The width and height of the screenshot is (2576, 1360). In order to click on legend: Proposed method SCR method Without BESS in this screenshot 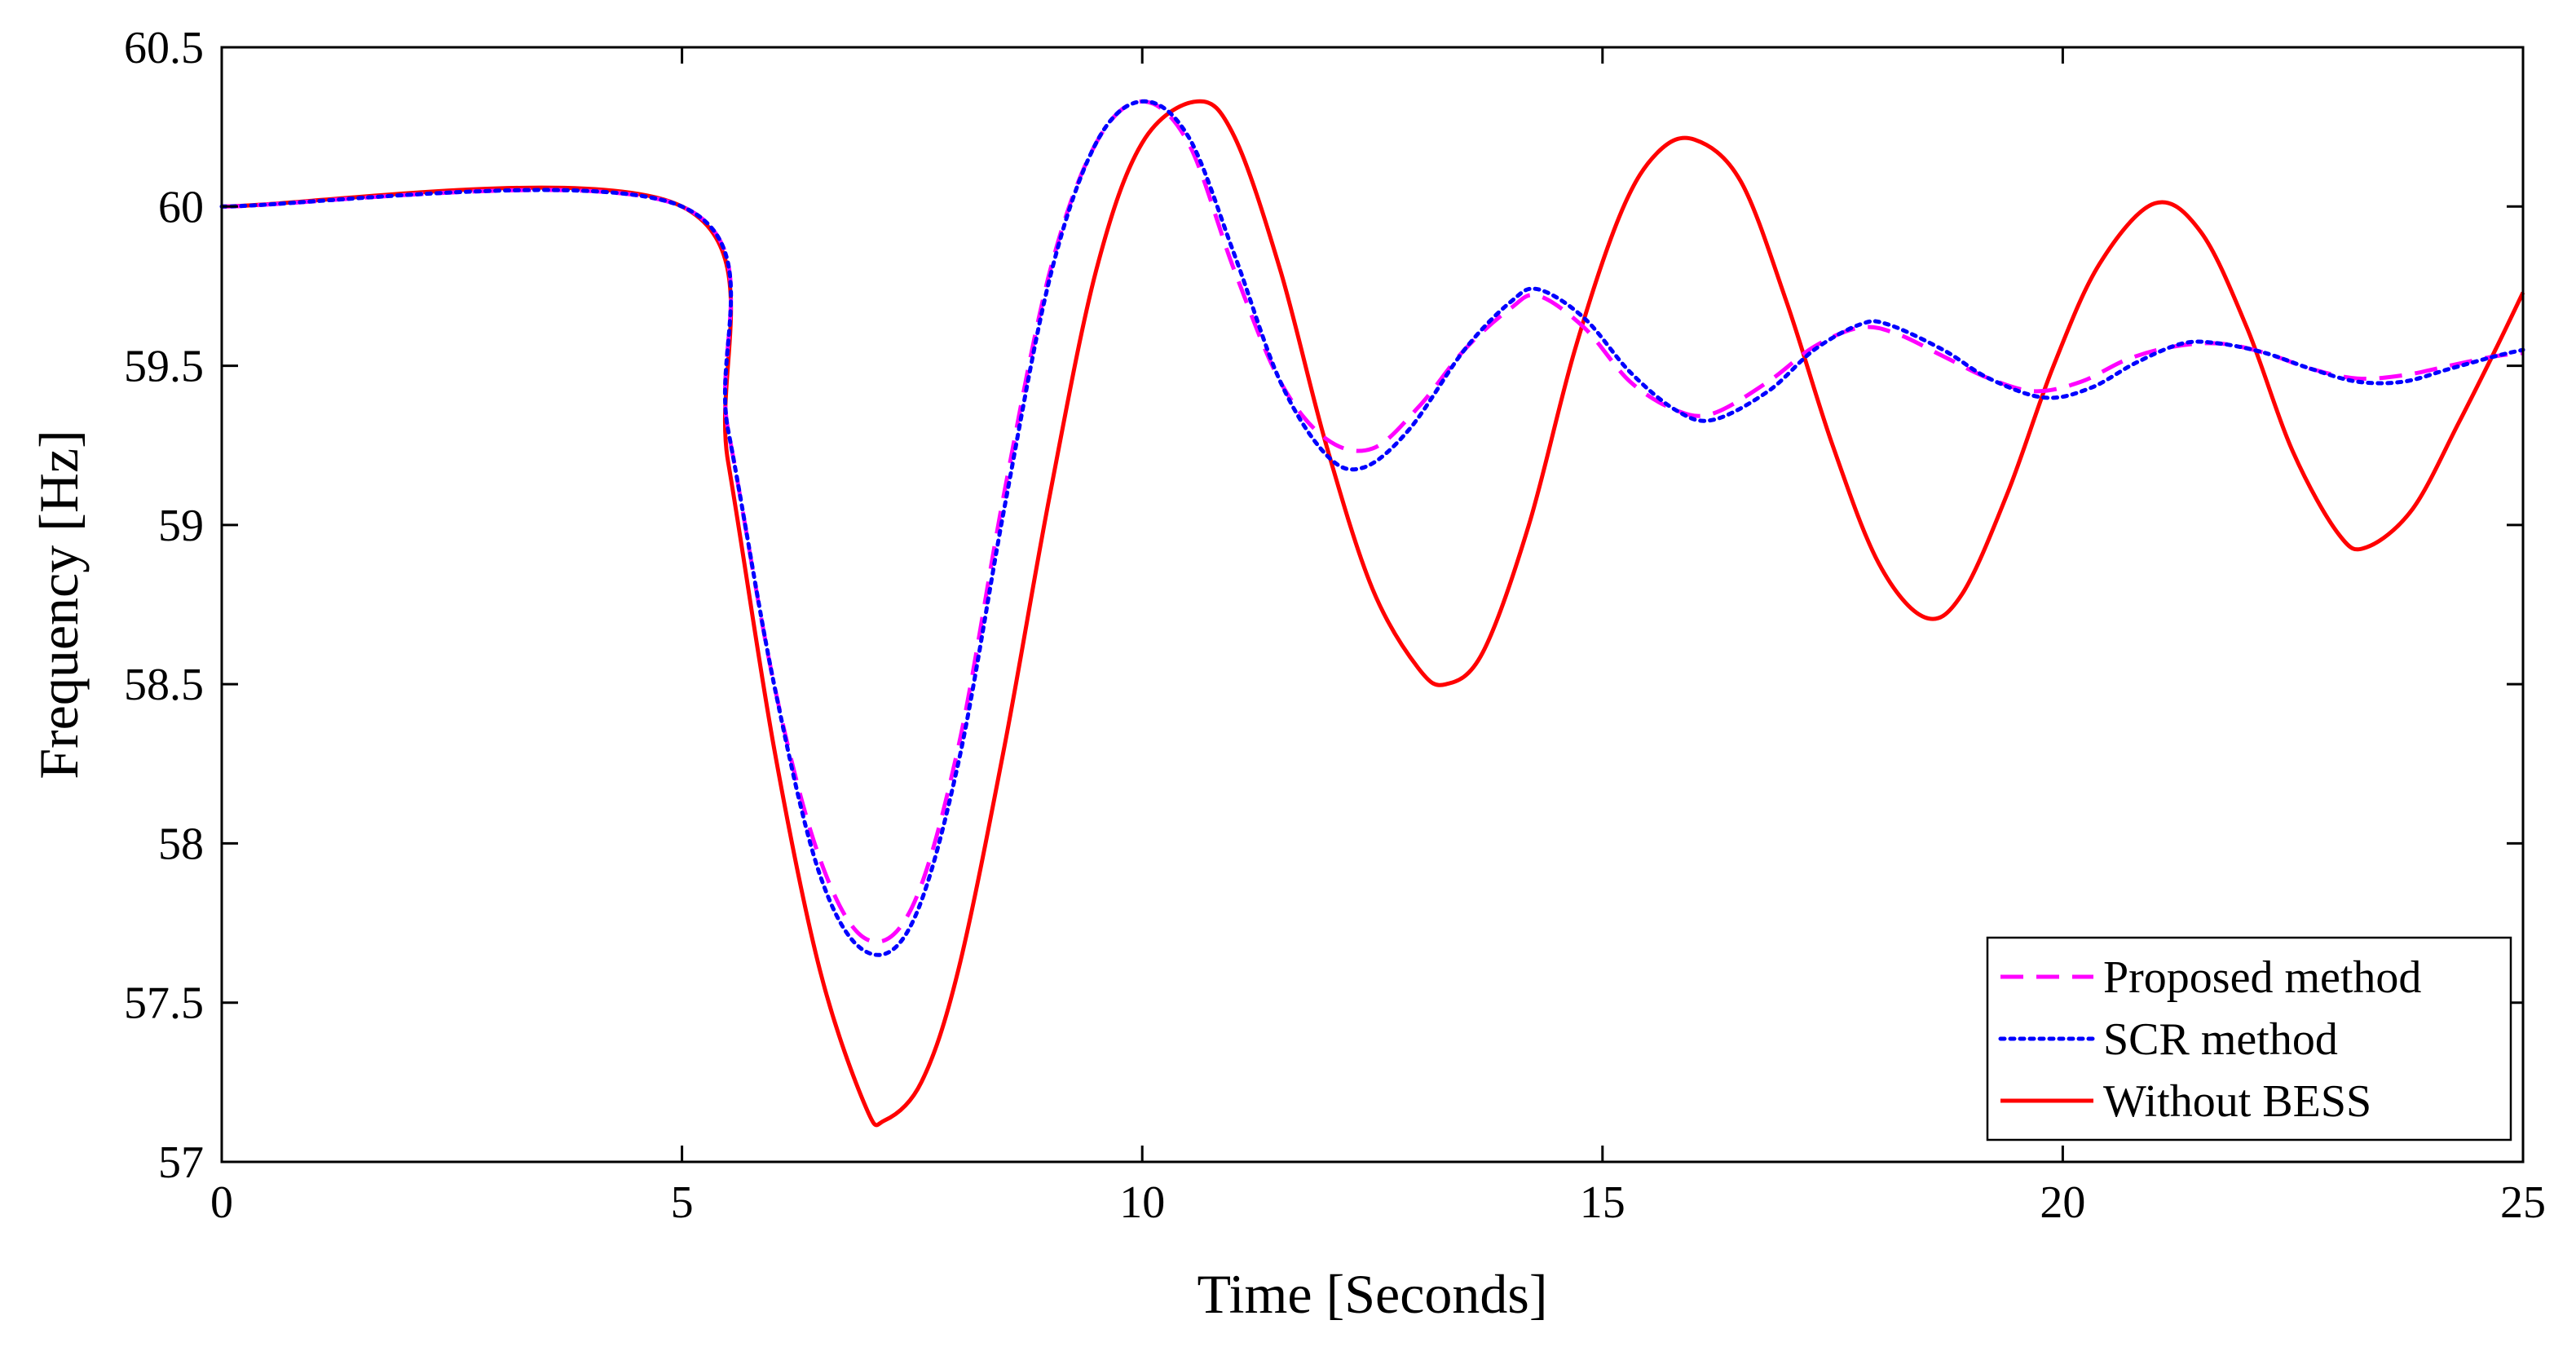, I will do `click(2249, 1039)`.